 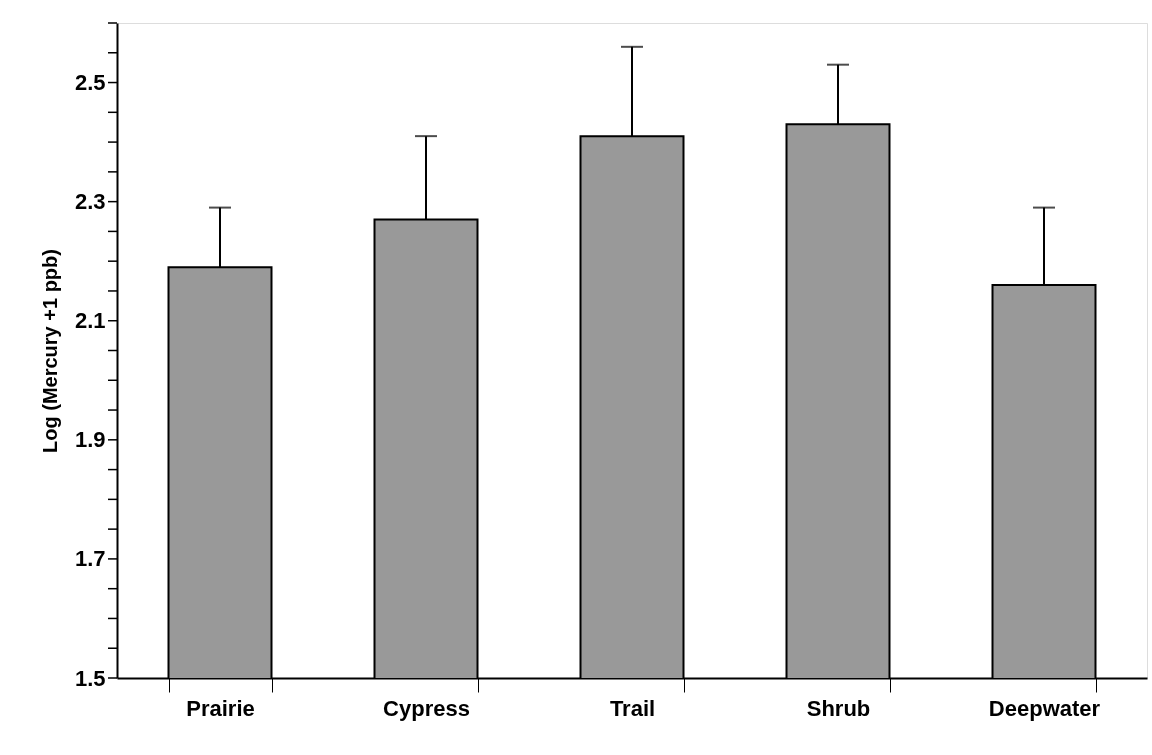 I want to click on x-tick-label: Cypress, so click(x=426, y=708).